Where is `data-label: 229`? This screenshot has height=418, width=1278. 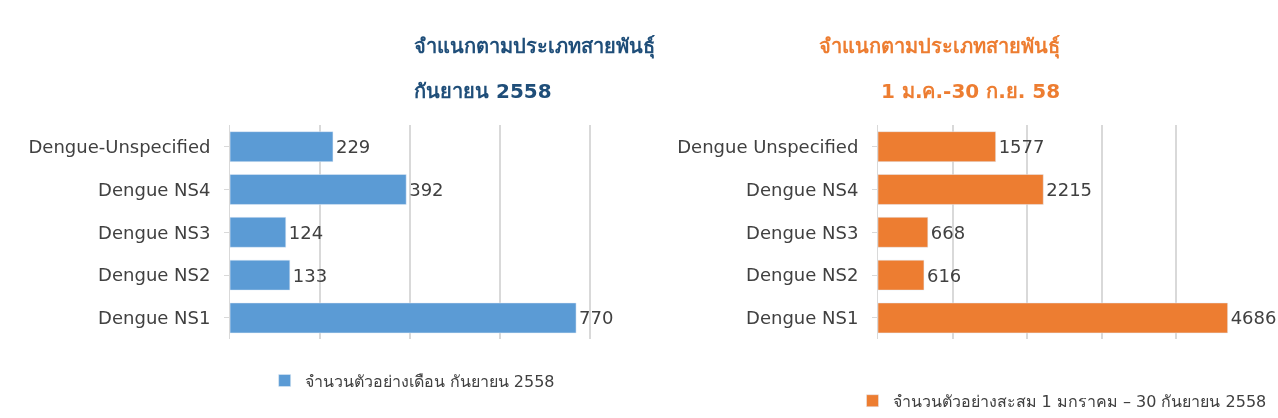 data-label: 229 is located at coordinates (353, 147).